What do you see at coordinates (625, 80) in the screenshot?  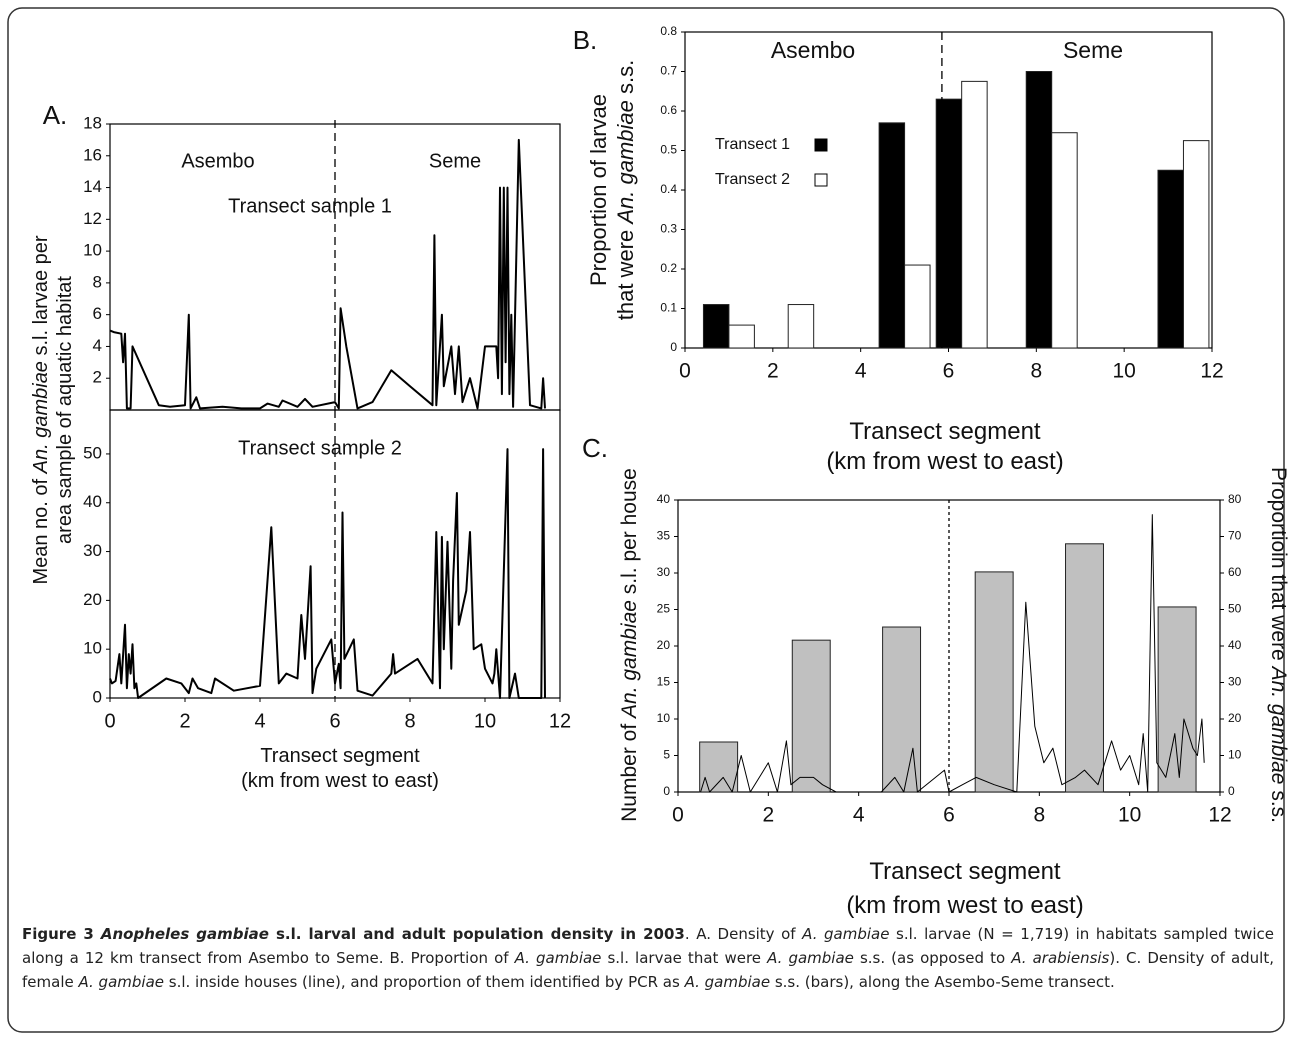 I see `y-axis-label-part: s.s.` at bounding box center [625, 80].